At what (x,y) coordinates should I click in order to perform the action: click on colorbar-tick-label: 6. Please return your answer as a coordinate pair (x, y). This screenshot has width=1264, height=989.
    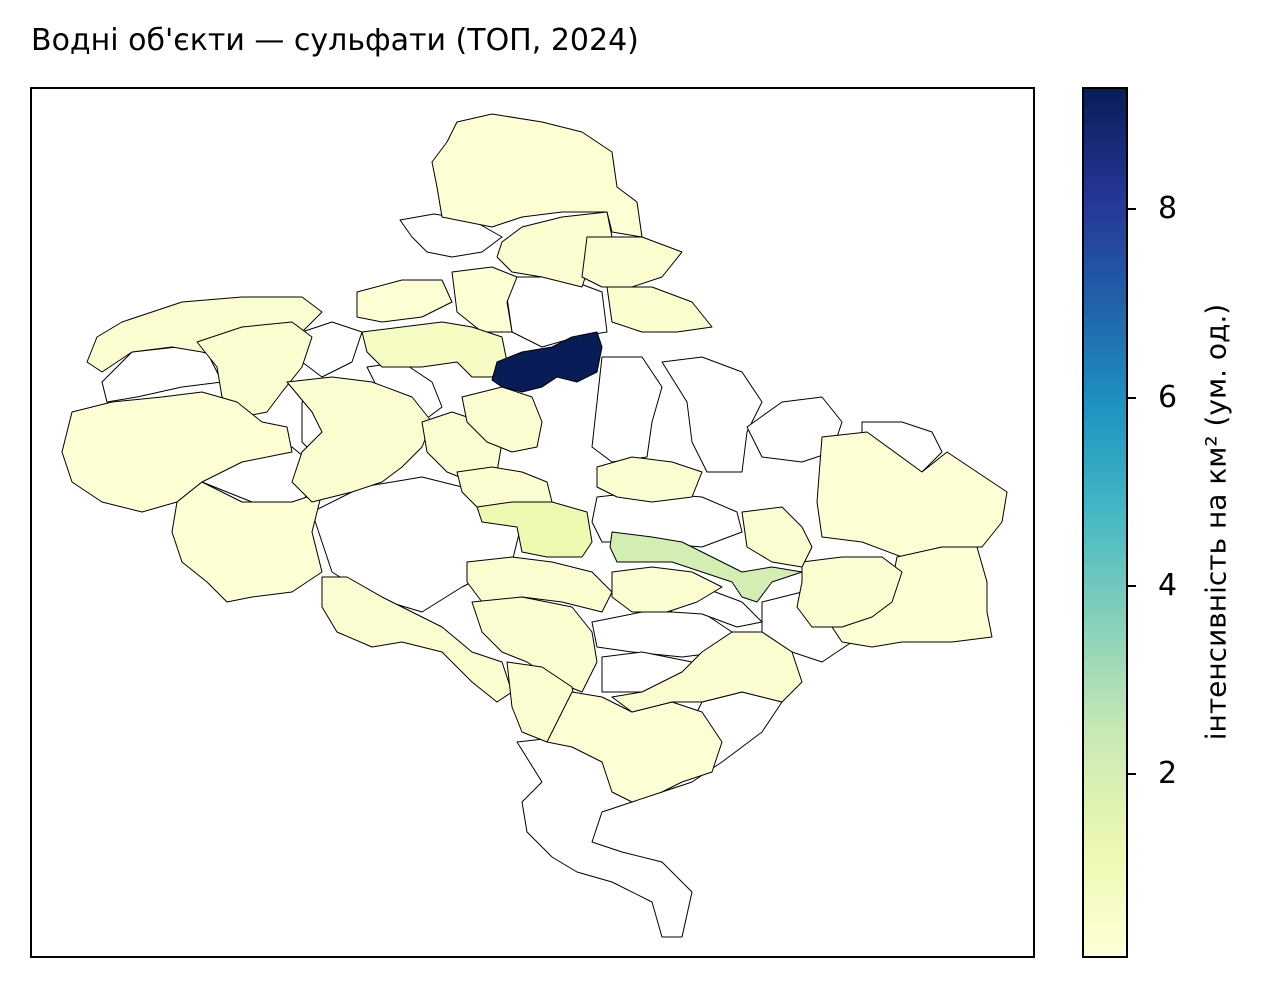
    Looking at the image, I should click on (1168, 397).